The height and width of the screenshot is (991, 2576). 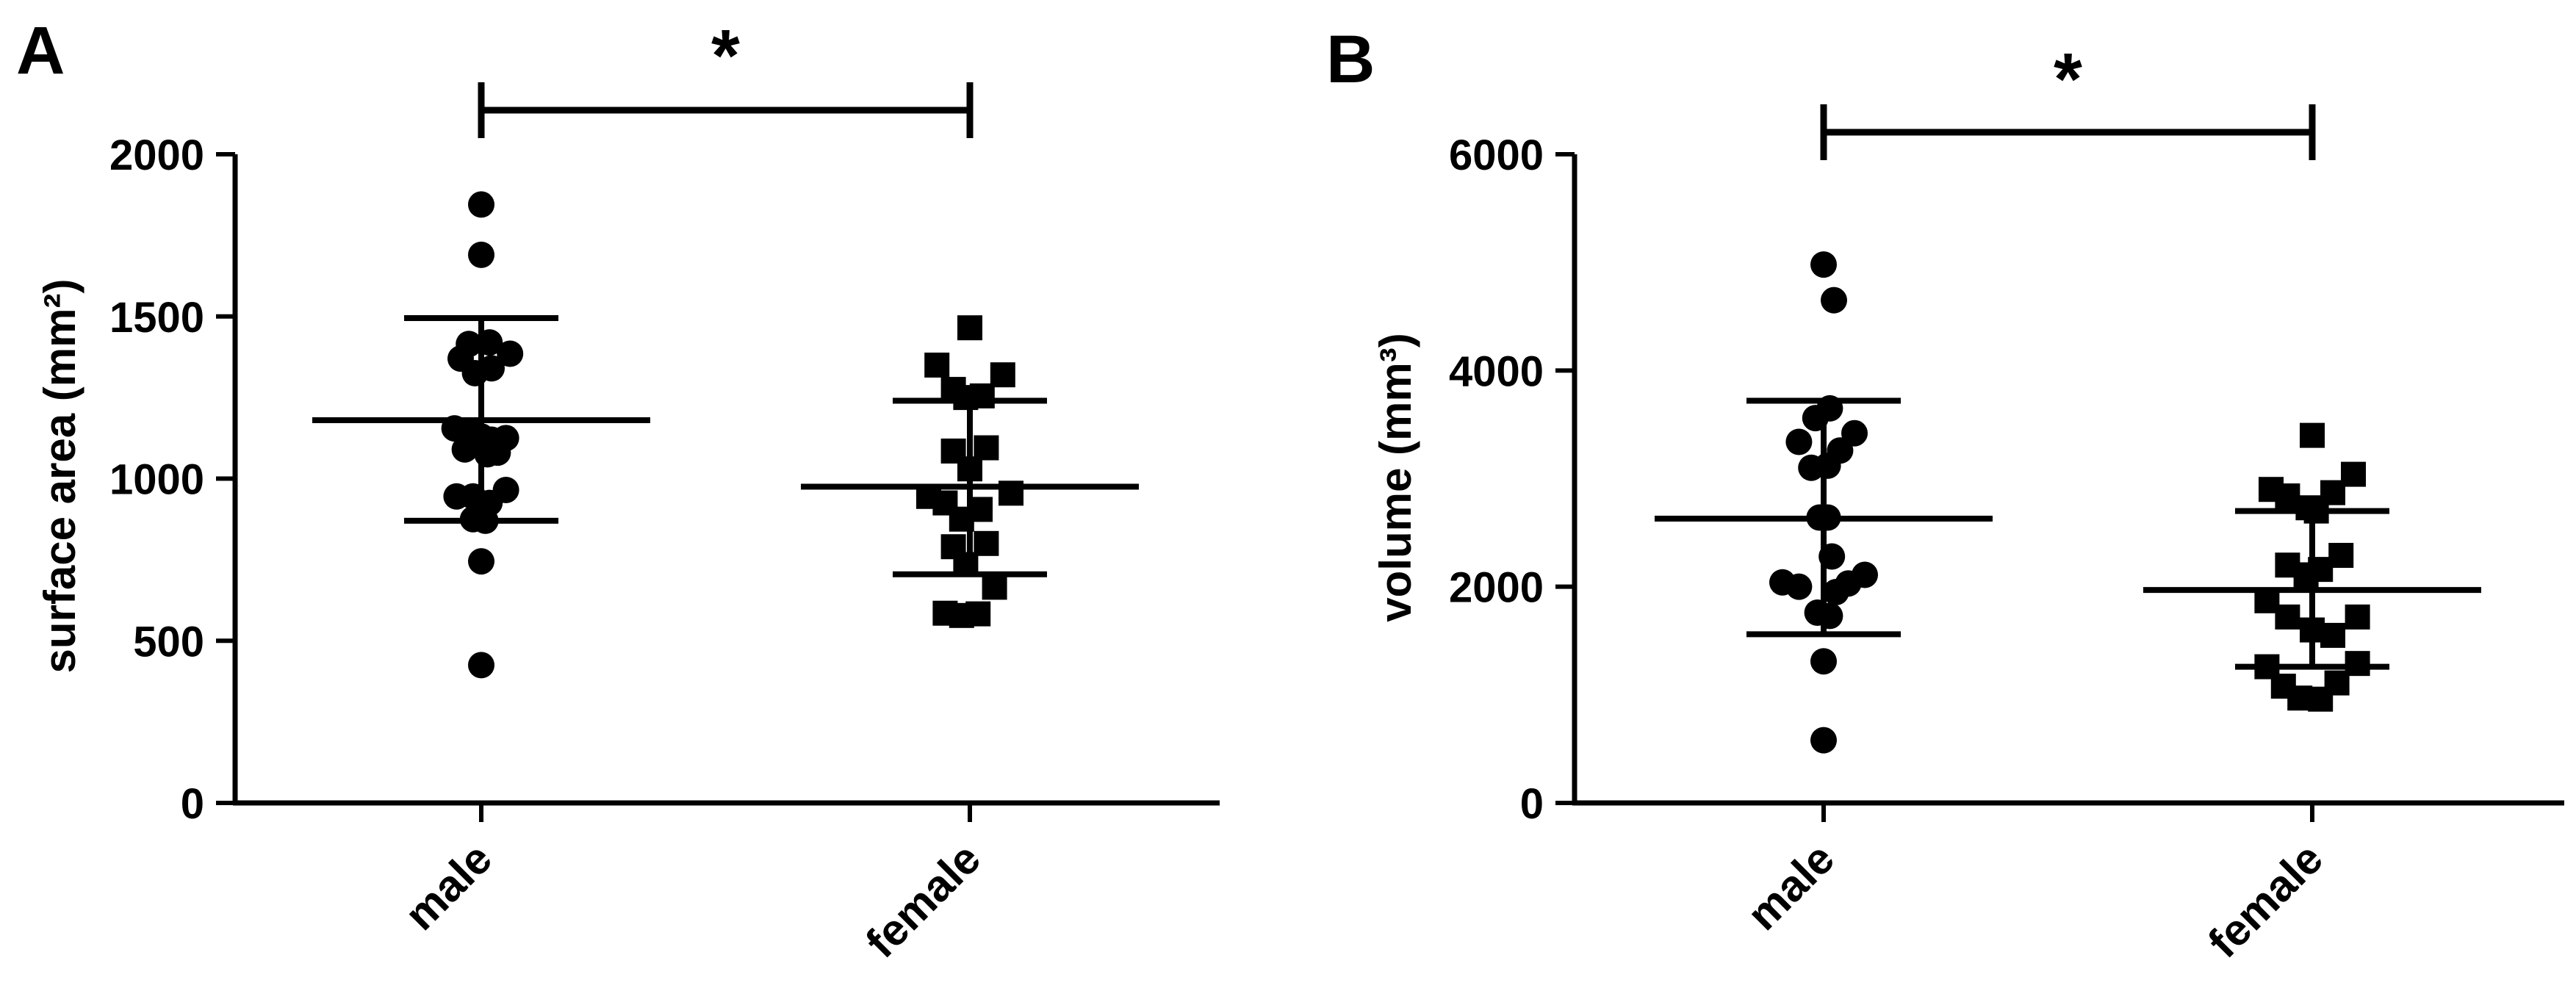 I want to click on panel-a-y-tick-label: 1500, so click(x=156, y=318).